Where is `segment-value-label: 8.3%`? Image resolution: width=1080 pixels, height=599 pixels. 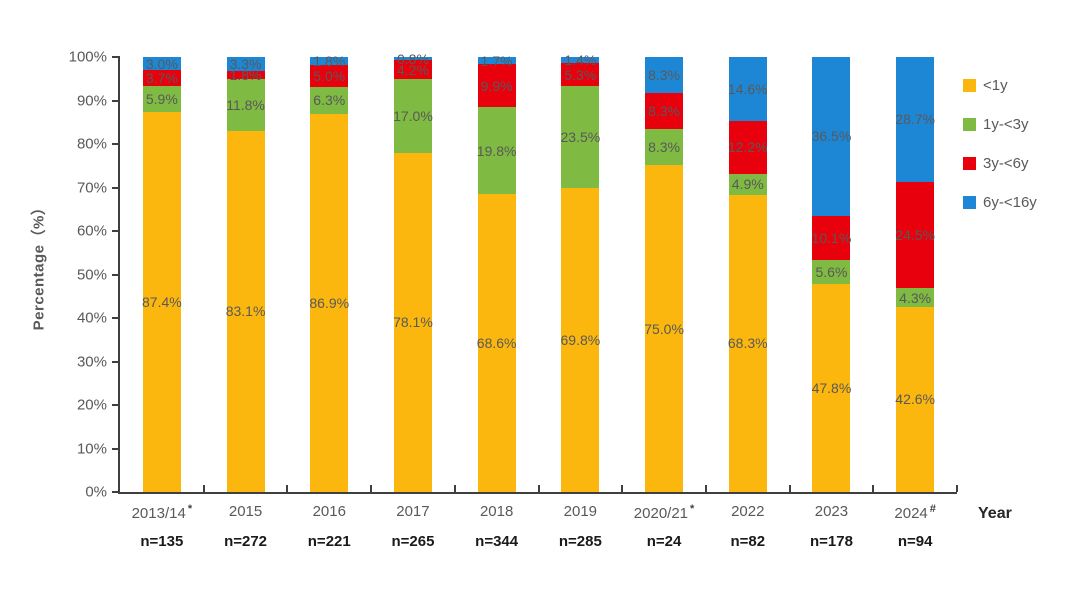 segment-value-label: 8.3% is located at coordinates (664, 147).